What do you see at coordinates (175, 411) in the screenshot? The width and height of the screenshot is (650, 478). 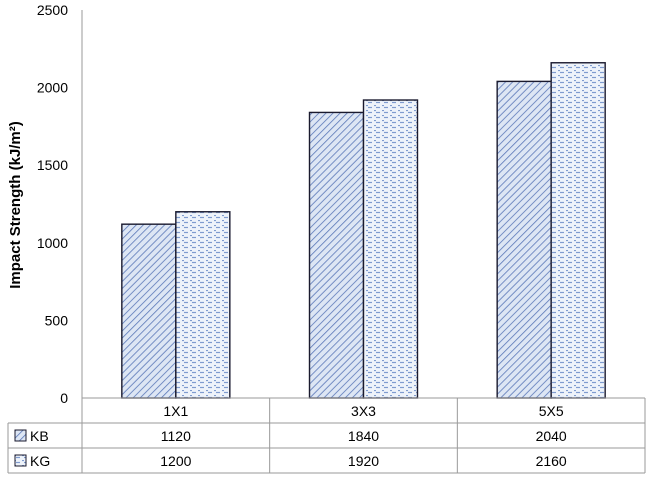 I see `x-tick-label: 1X1` at bounding box center [175, 411].